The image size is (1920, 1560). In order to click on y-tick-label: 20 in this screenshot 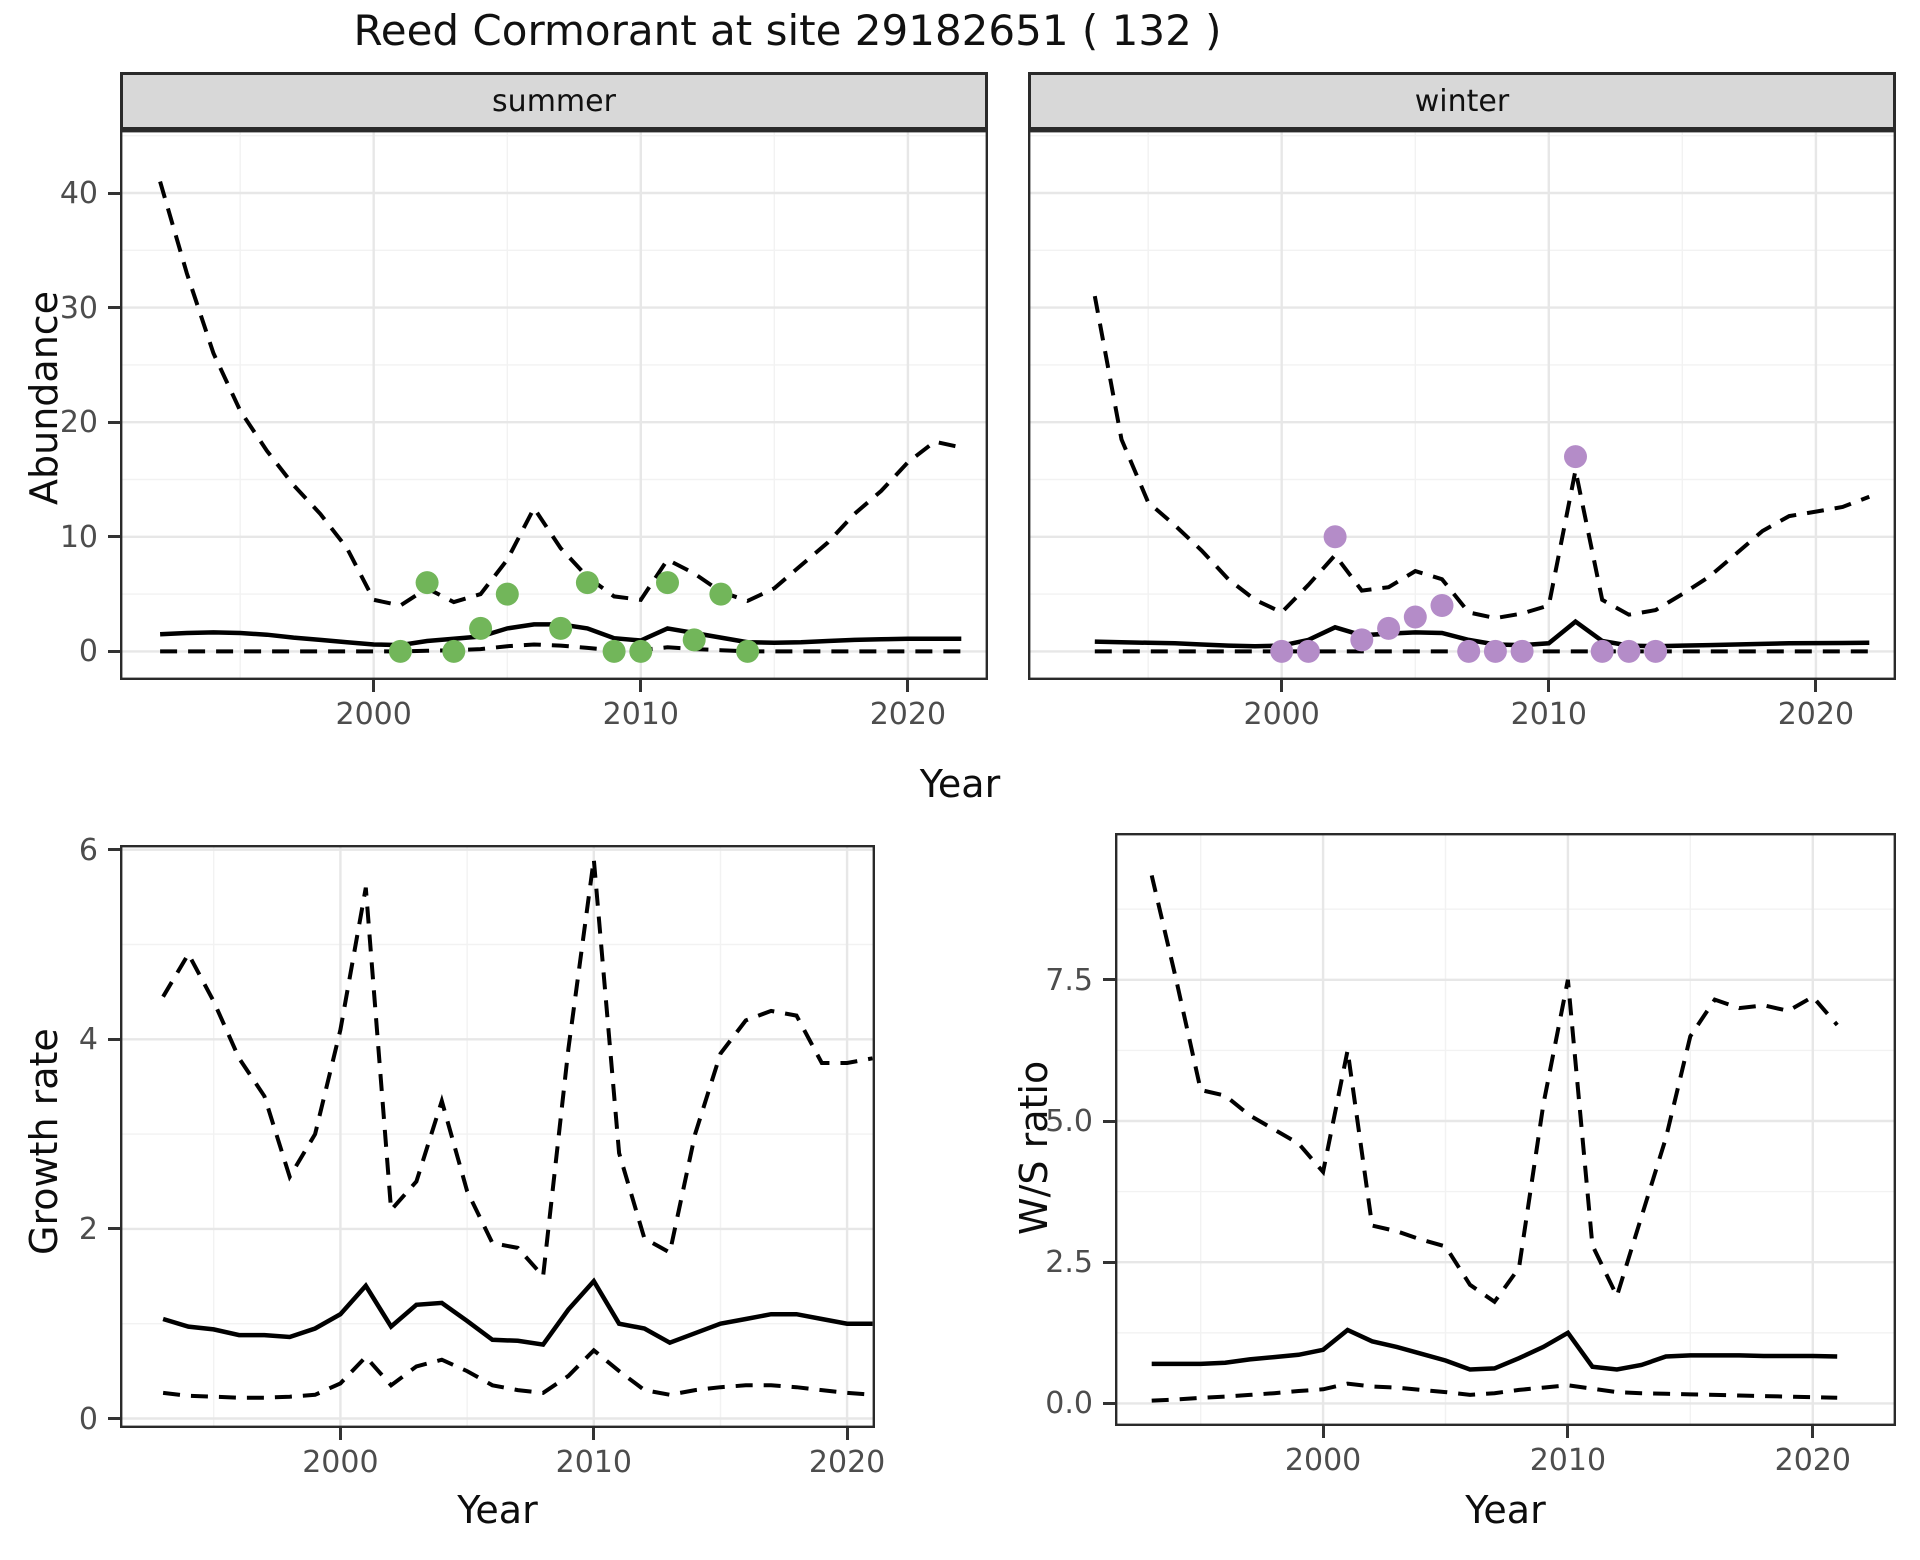, I will do `click(78, 423)`.